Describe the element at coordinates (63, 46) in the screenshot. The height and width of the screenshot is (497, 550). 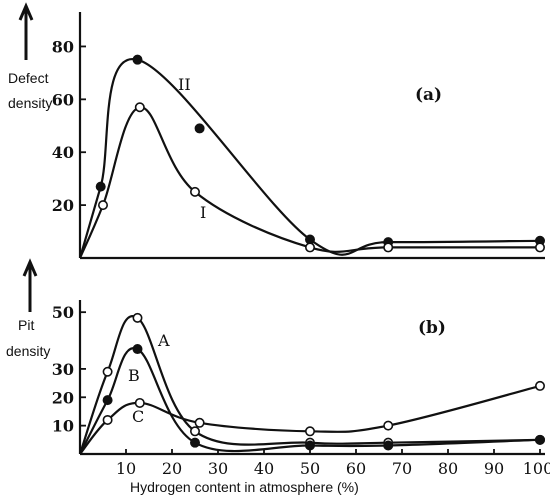
I see `y-tick-label-a-80: 80` at that location.